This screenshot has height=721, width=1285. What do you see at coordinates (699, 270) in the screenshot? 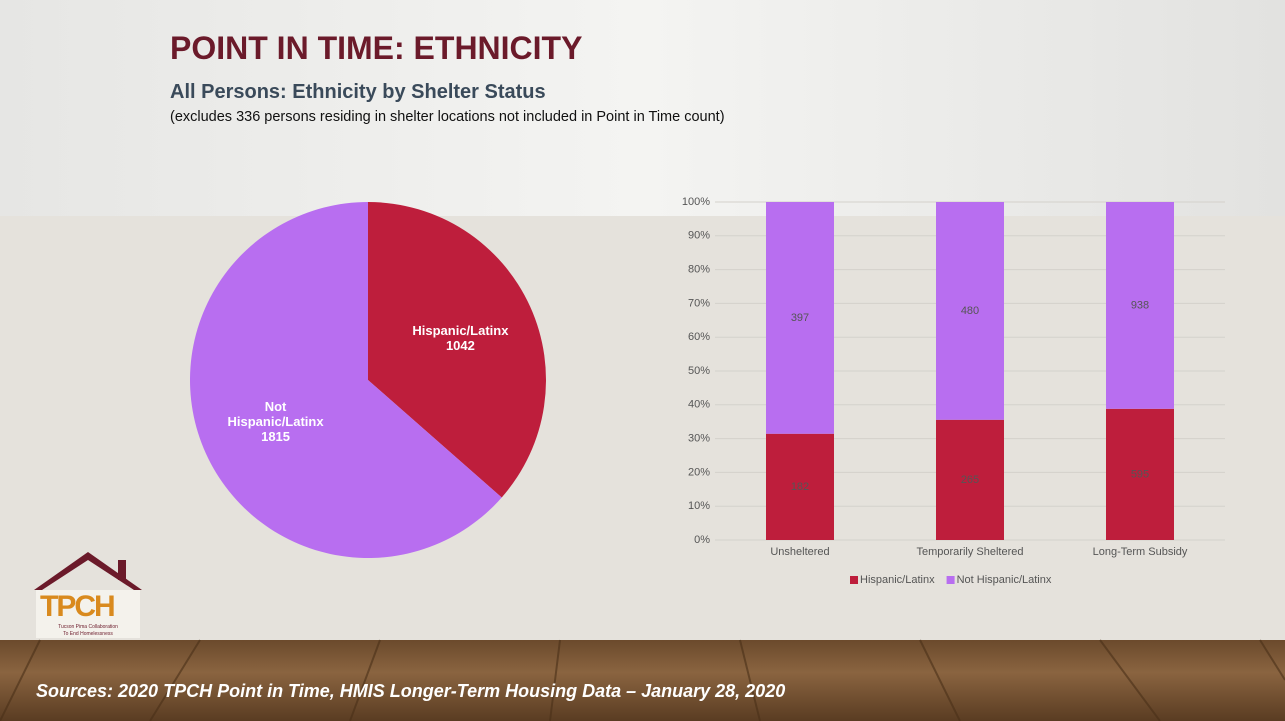
I see `y-tick-label: 80%` at bounding box center [699, 270].